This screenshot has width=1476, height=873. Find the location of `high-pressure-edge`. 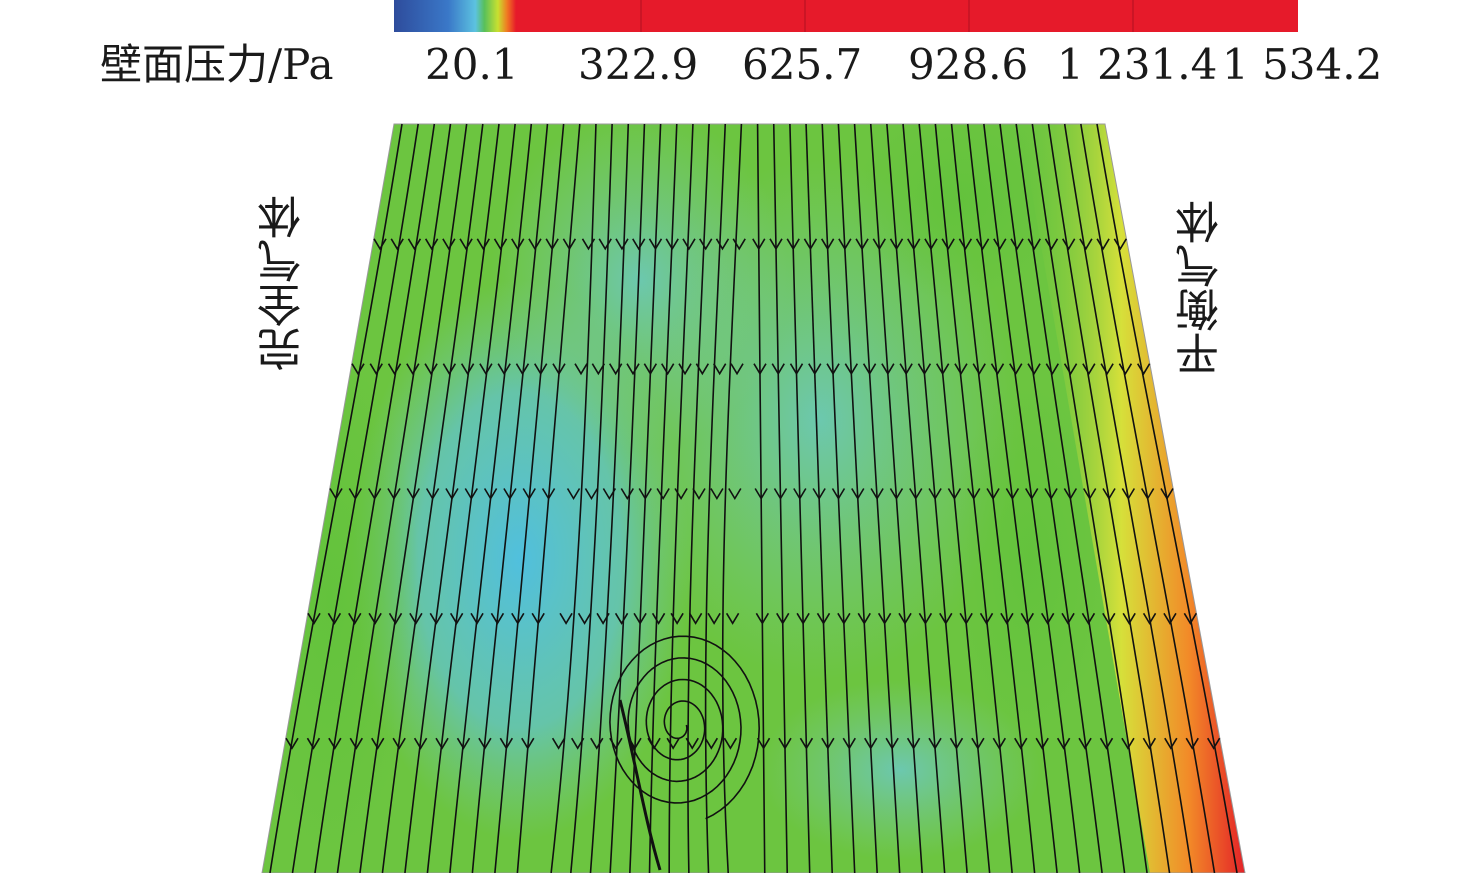

high-pressure-edge is located at coordinates (1132, 498).